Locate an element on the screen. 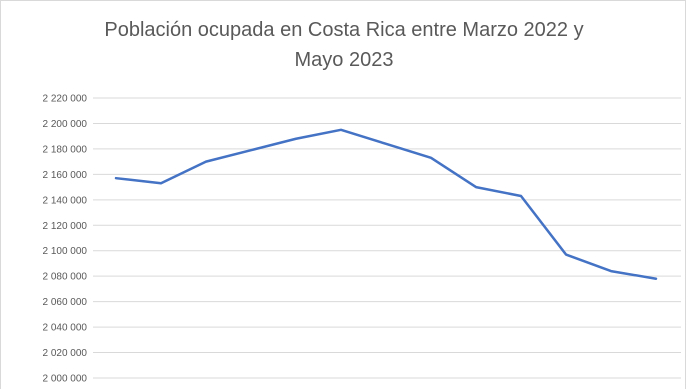  y-tick-label: 2 140 000 is located at coordinates (65, 200).